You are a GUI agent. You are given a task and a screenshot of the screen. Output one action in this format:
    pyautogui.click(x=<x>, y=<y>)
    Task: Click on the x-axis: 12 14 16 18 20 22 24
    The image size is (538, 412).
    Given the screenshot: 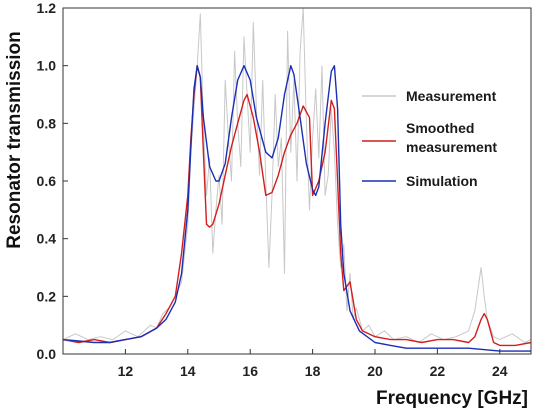 What is the action you would take?
    pyautogui.click(x=313, y=364)
    